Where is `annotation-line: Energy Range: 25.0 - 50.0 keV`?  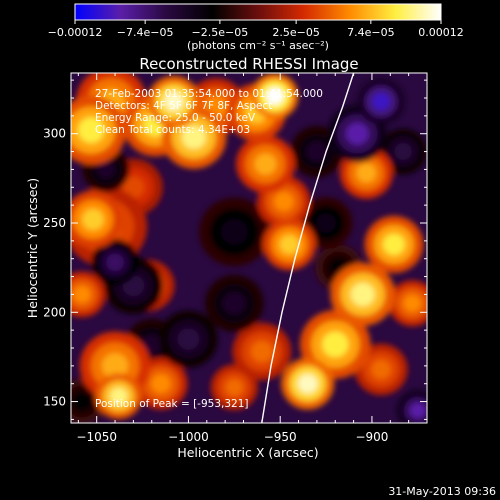 annotation-line: Energy Range: 25.0 - 50.0 keV is located at coordinates (175, 118).